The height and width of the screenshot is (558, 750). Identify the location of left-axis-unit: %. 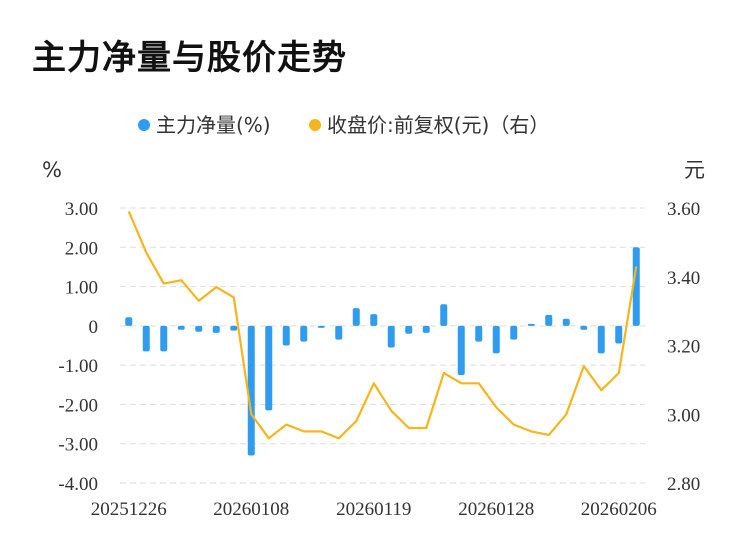
(52, 170).